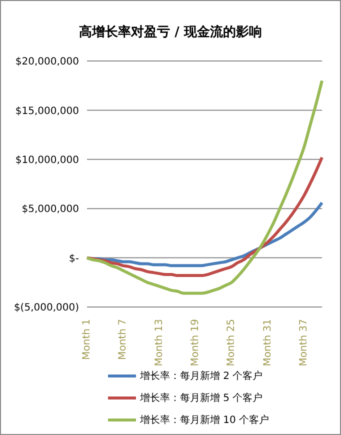 This screenshot has height=435, width=341. I want to click on y-tick-label: $10,000,000, so click(47, 160).